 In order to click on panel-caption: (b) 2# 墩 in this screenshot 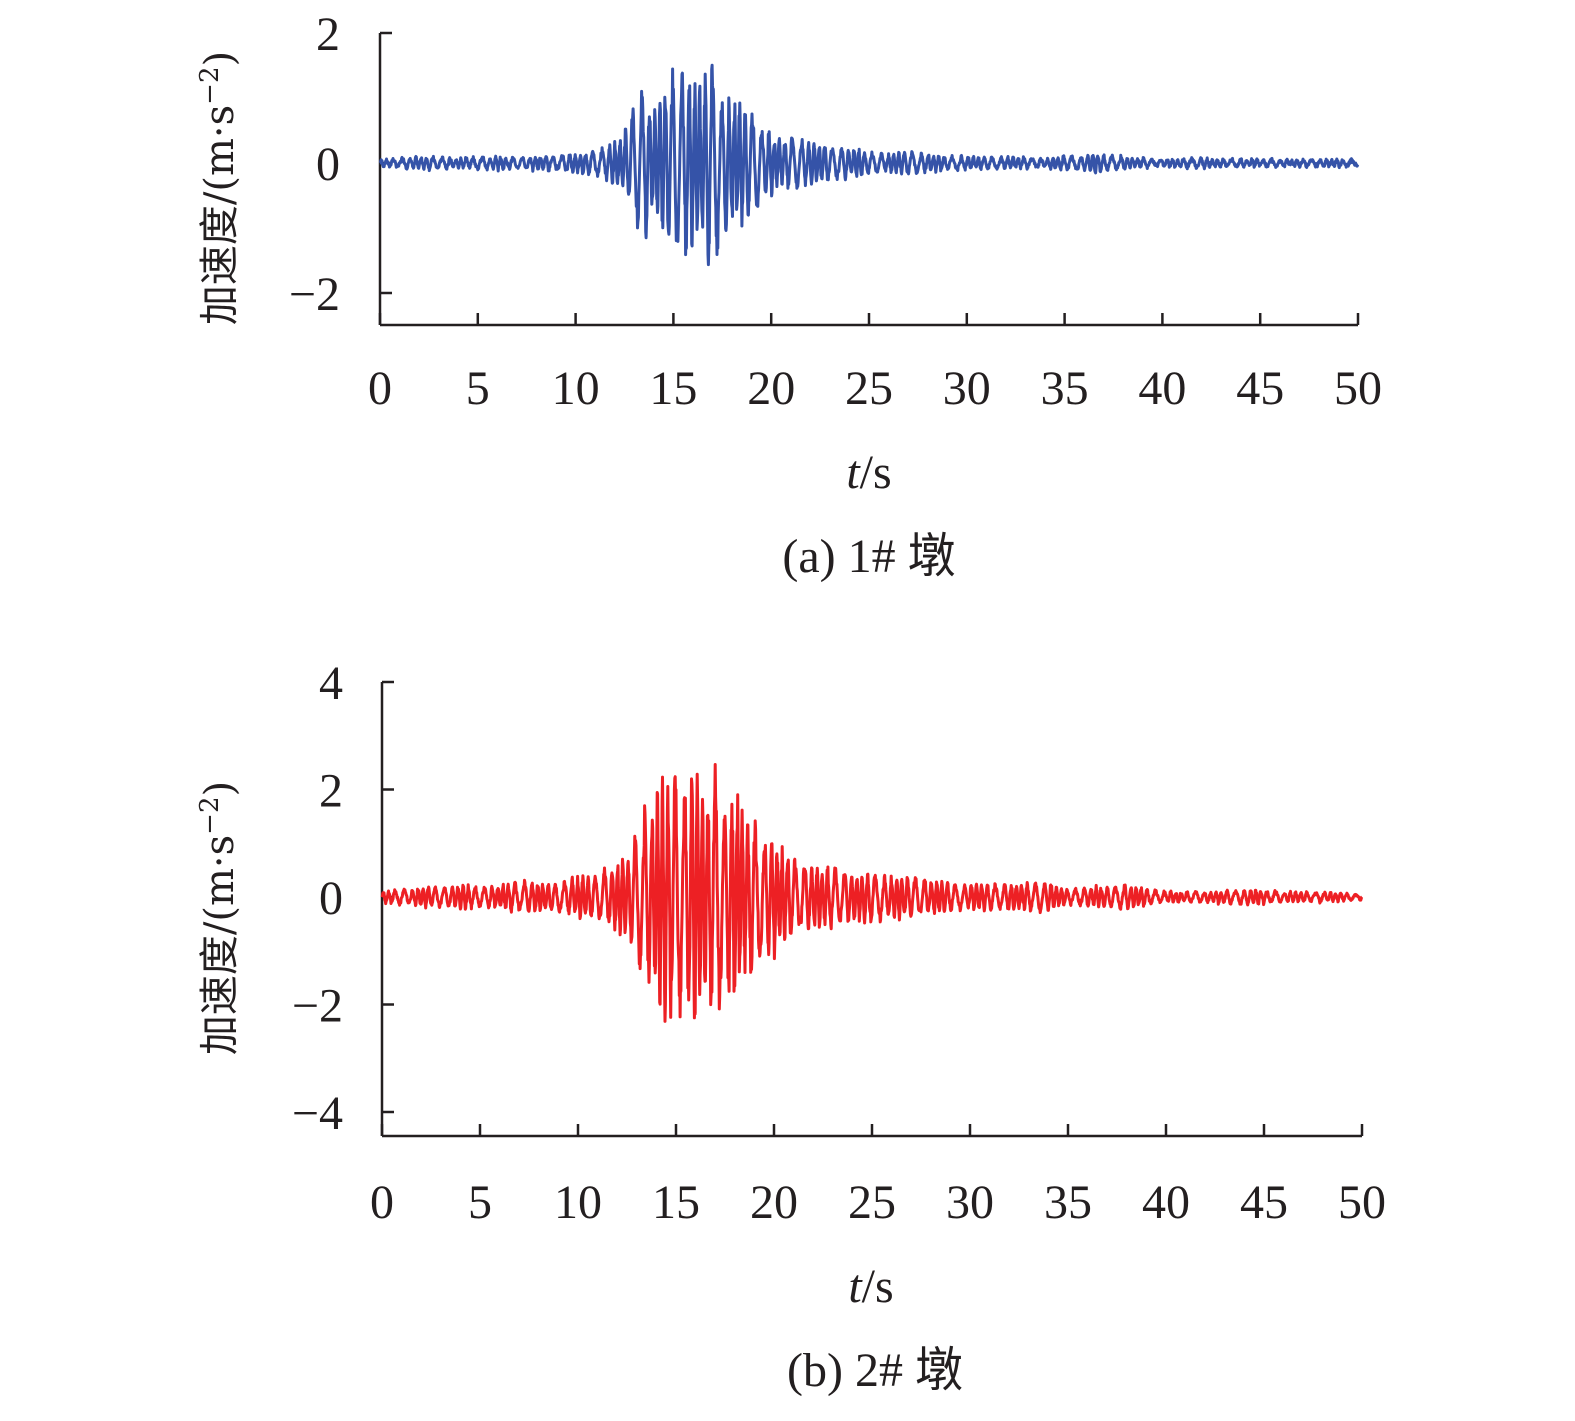, I will do `click(875, 1370)`.